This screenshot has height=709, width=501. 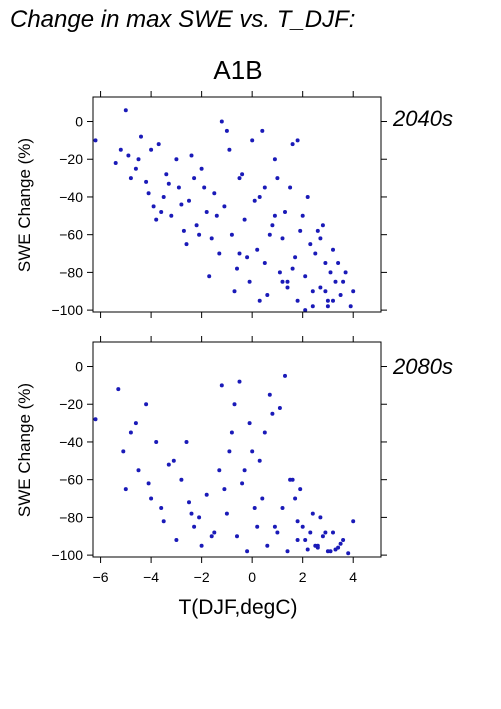 What do you see at coordinates (182, 19) in the screenshot?
I see `figure-title: Change in max SWE vs. T_DJF:` at bounding box center [182, 19].